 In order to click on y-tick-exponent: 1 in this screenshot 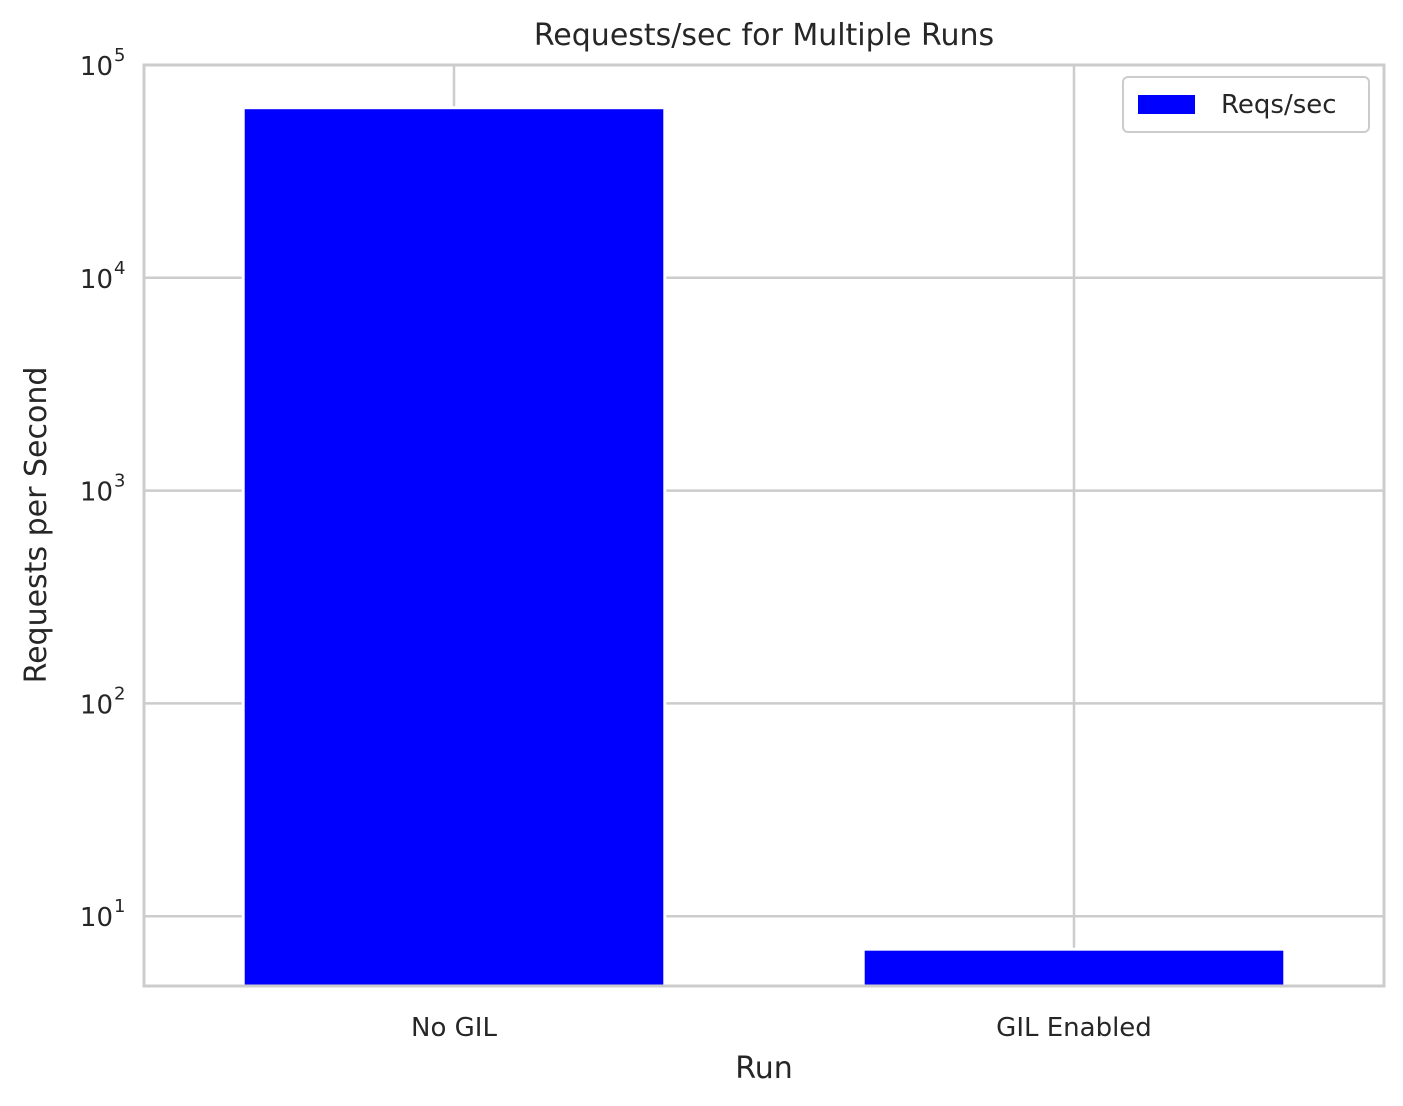, I will do `click(119, 906)`.